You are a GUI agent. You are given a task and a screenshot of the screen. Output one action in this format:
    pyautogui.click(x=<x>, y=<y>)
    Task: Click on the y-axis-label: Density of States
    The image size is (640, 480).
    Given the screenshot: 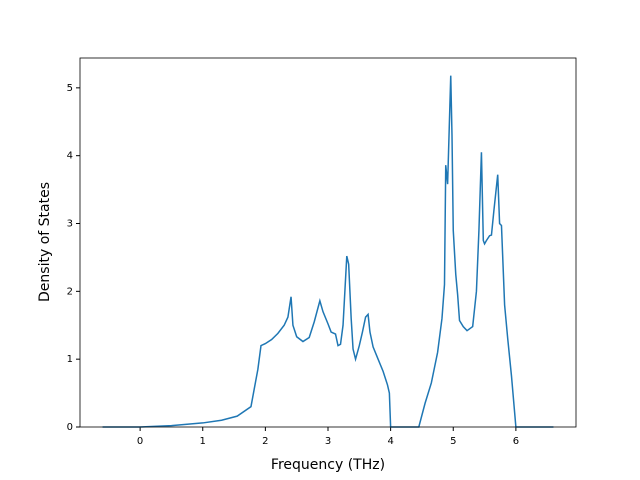 What is the action you would take?
    pyautogui.click(x=45, y=242)
    